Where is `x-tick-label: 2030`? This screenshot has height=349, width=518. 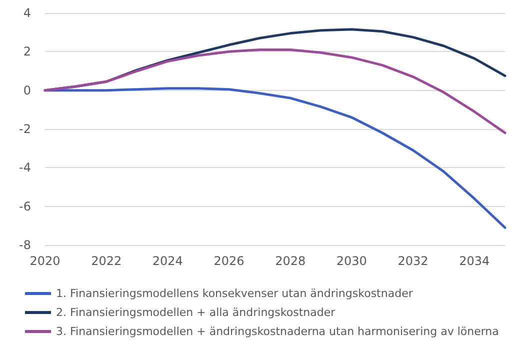
x-tick-label: 2030 is located at coordinates (351, 261).